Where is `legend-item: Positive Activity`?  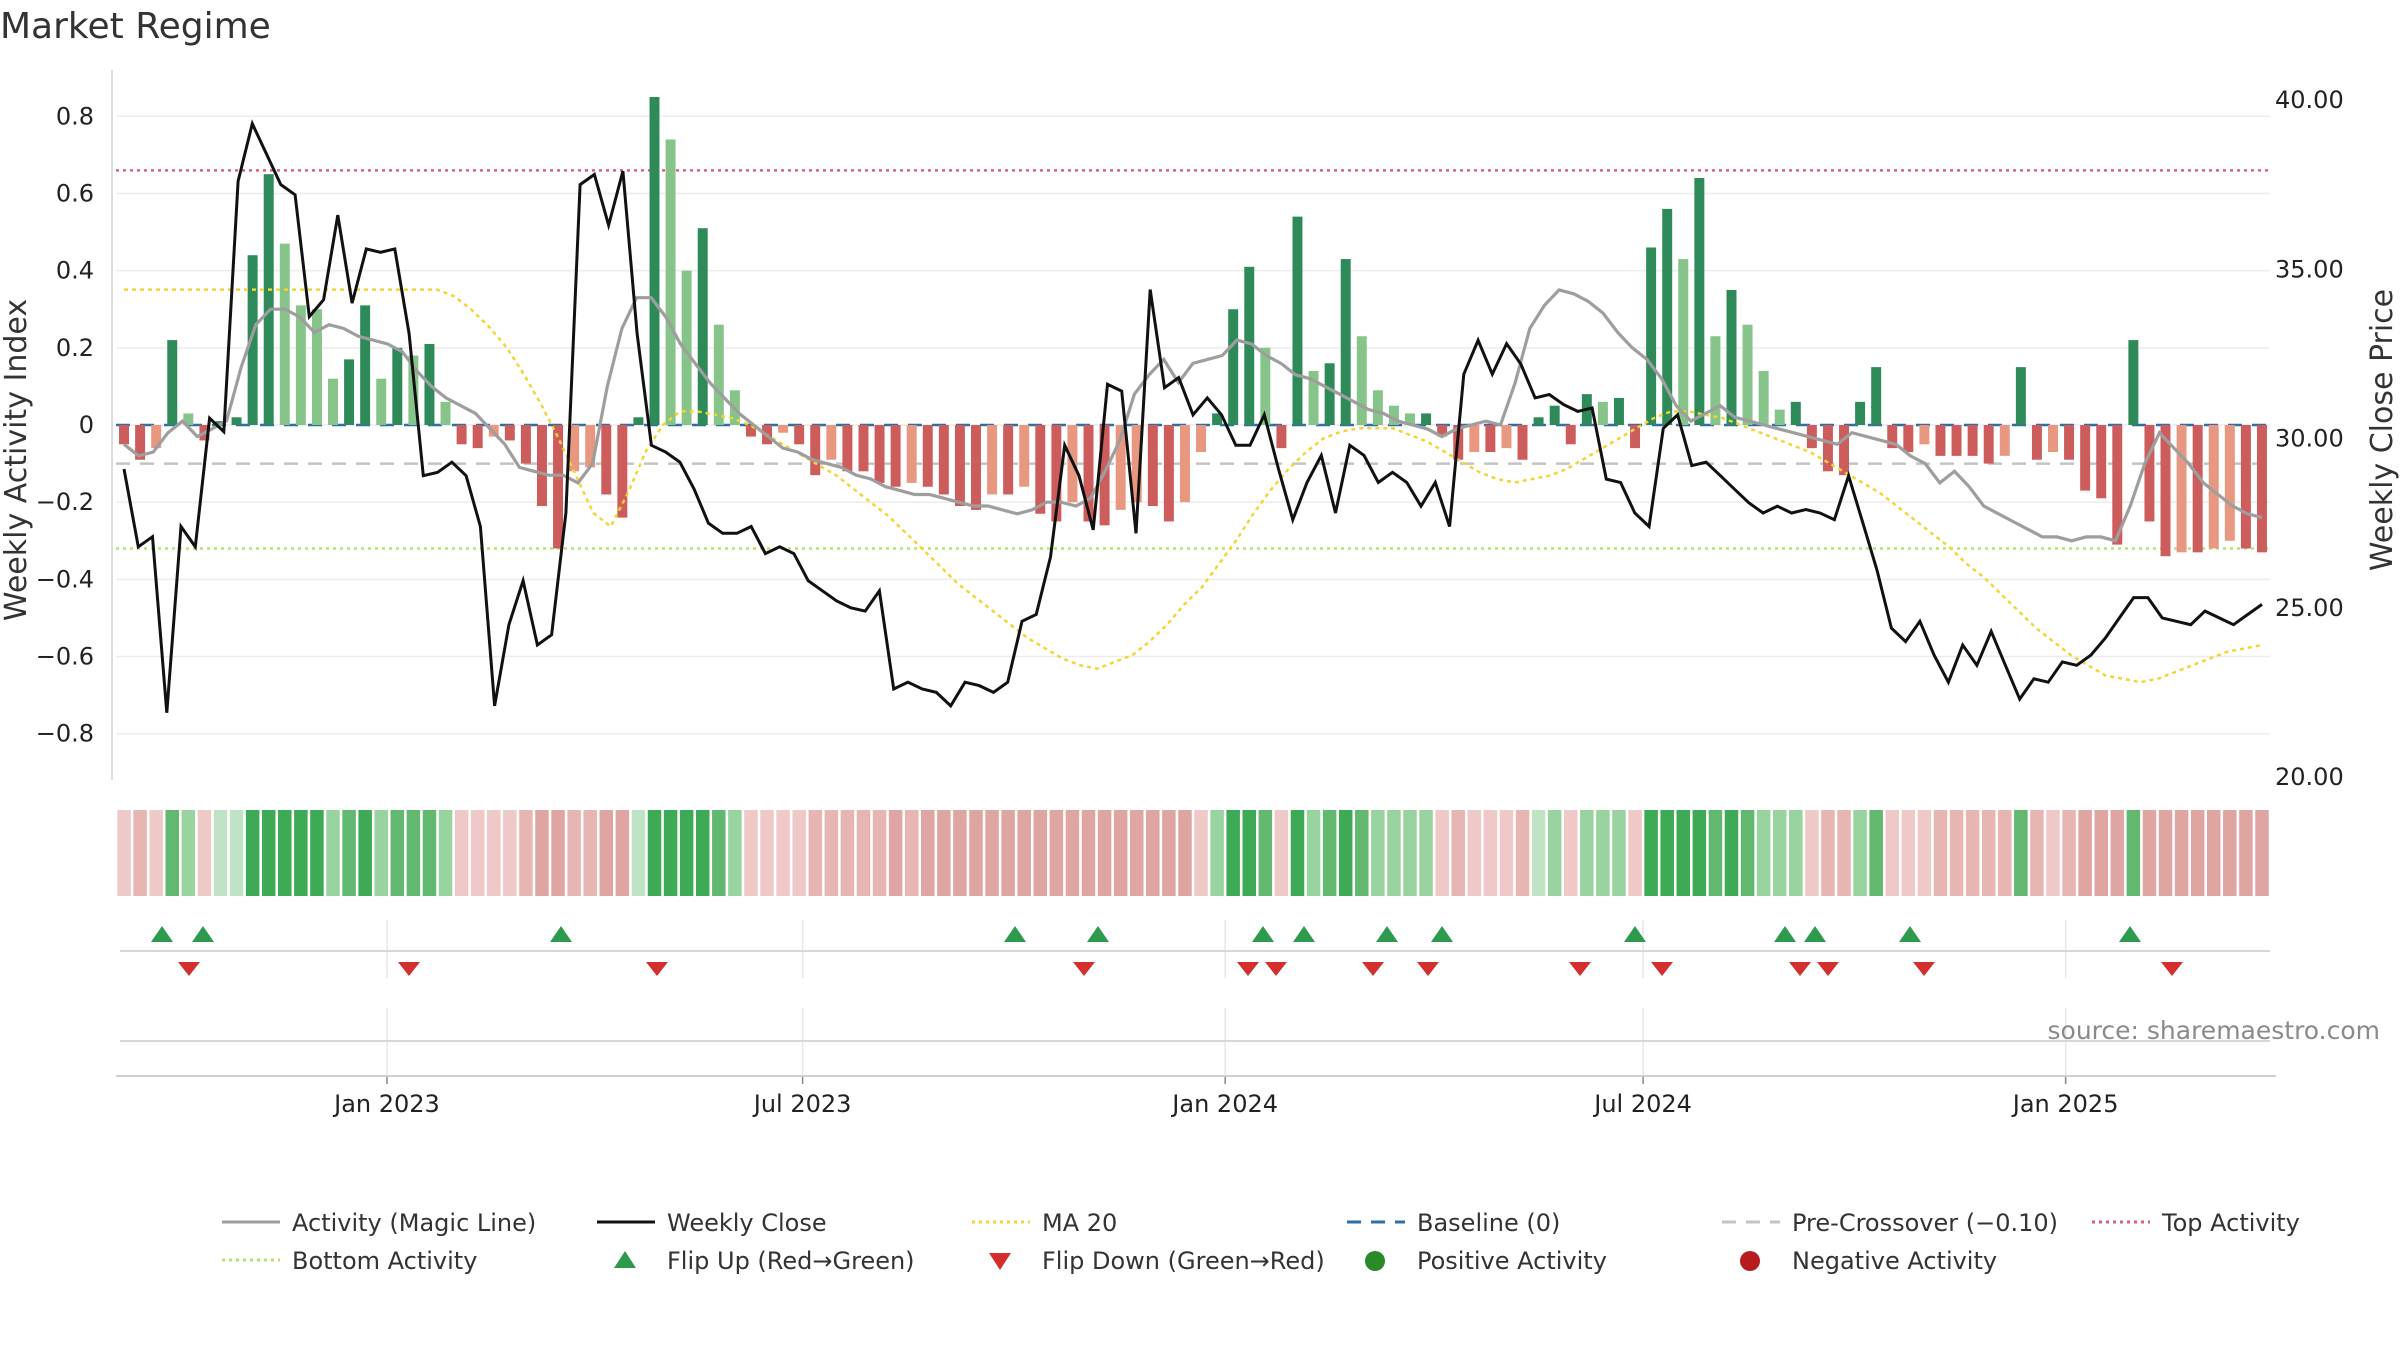 legend-item: Positive Activity is located at coordinates (1486, 1261).